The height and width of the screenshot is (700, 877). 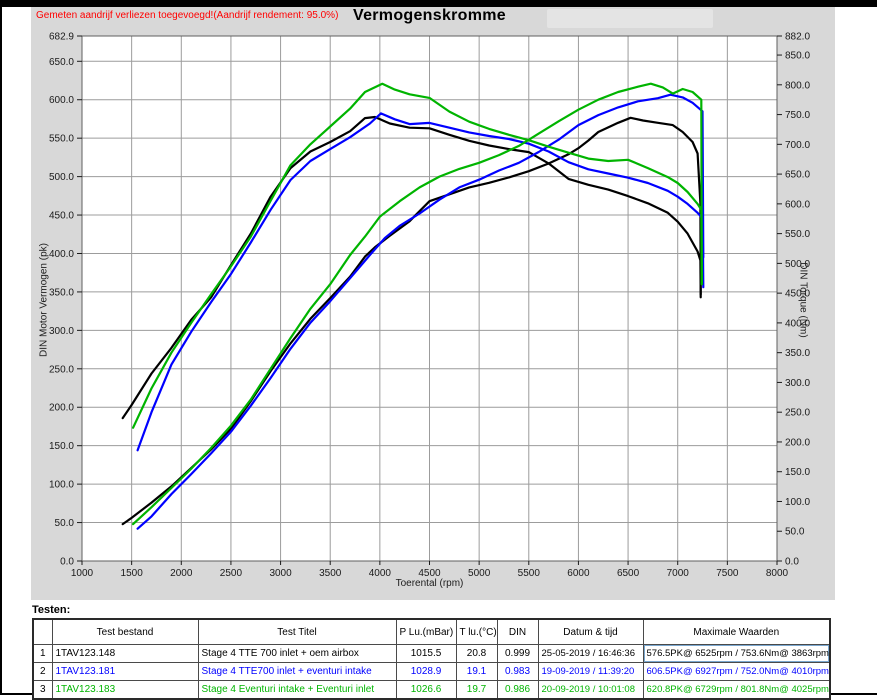 I want to click on col-header-datum-tijd: Datum & tijd, so click(x=590, y=631).